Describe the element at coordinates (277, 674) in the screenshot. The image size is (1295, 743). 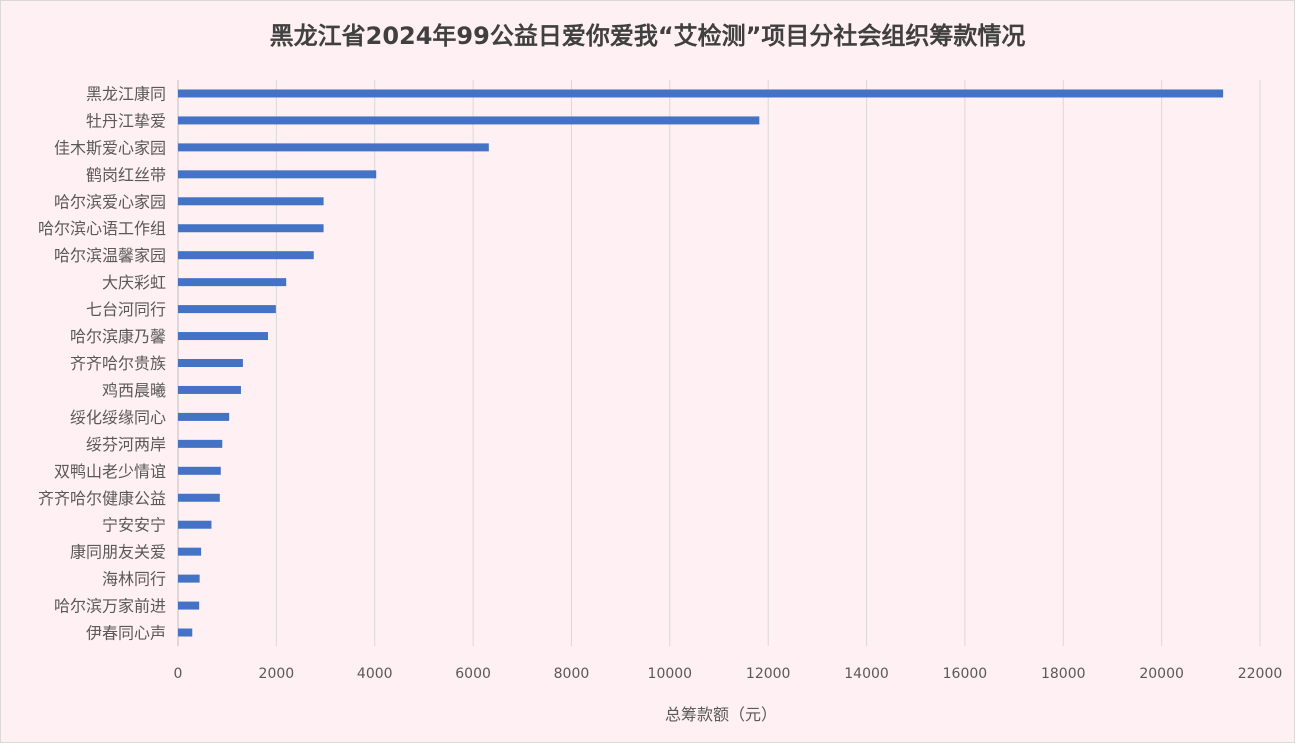
I see `x-tick-label: 2000` at that location.